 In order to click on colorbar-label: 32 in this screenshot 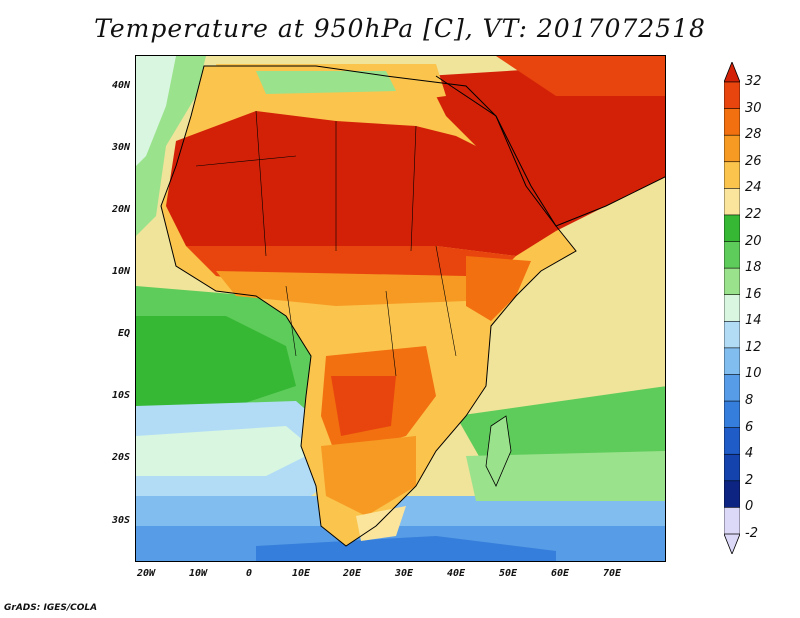, I will do `click(753, 81)`.